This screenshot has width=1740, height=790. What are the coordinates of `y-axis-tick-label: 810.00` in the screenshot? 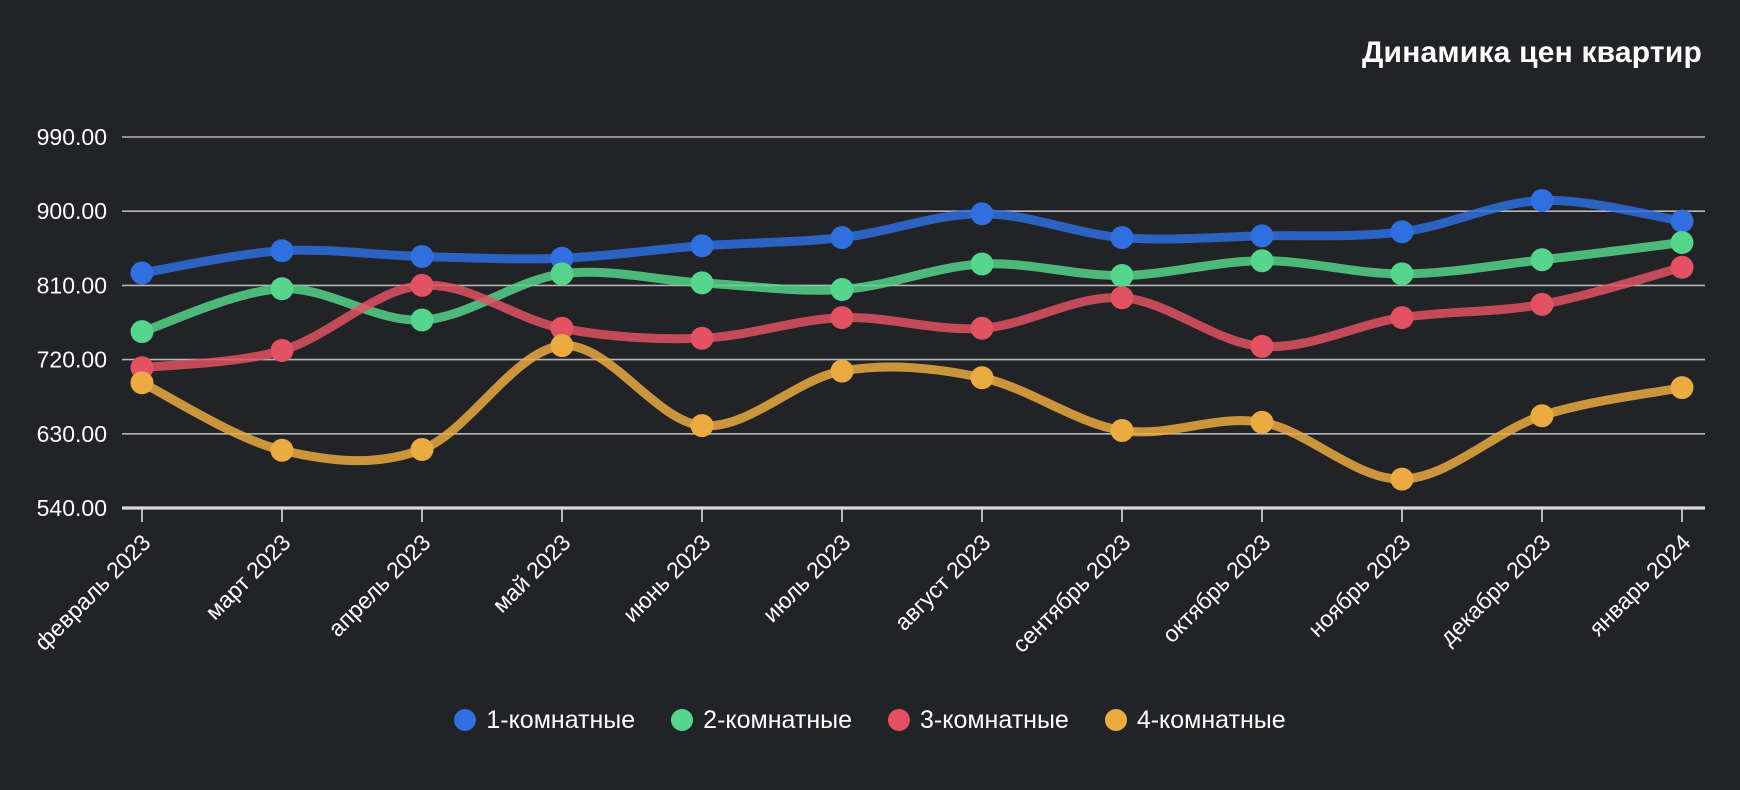 It's located at (72, 285).